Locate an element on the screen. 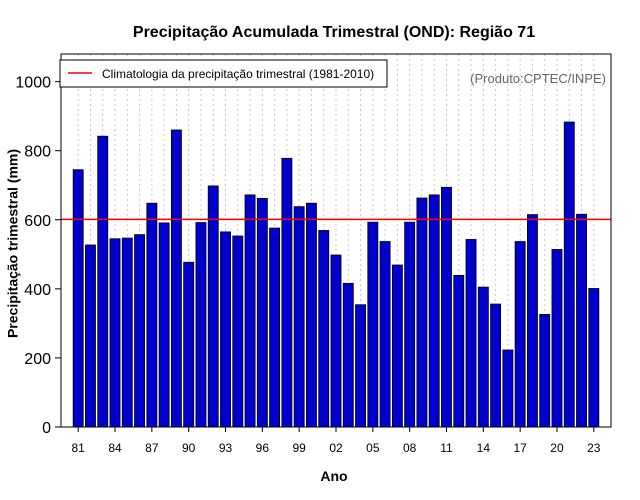 The height and width of the screenshot is (500, 640). bar-1983 is located at coordinates (103, 281).